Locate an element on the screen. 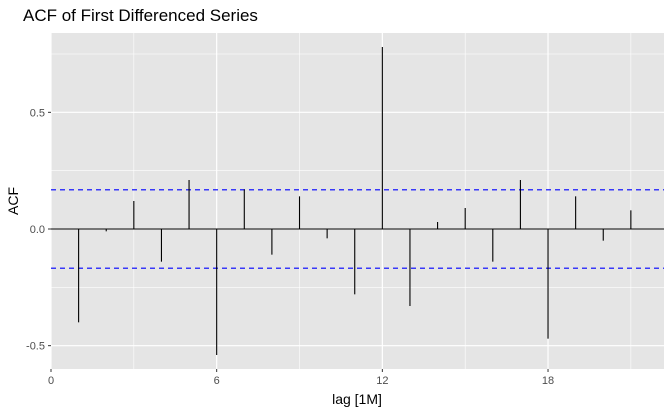 This screenshot has height=415, width=672. x-tick-label: 0 is located at coordinates (51, 381).